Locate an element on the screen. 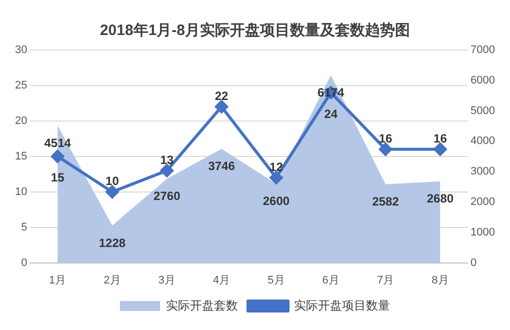  y-tick-label: 10 is located at coordinates (21, 192).